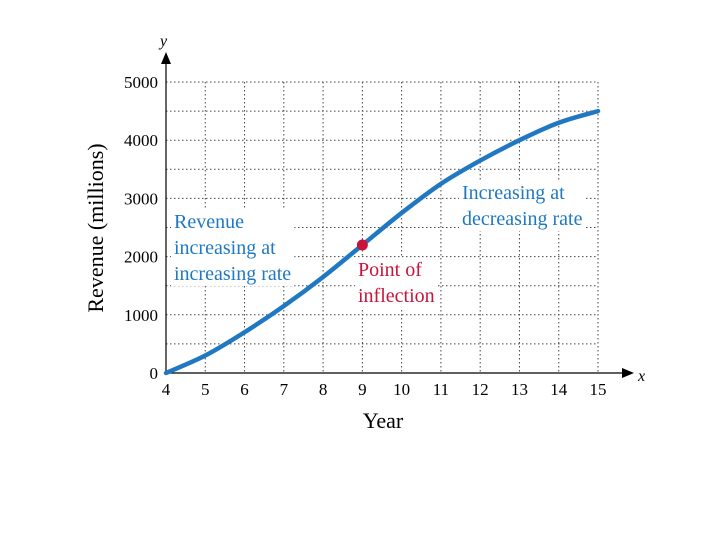 Image resolution: width=720 pixels, height=540 pixels. I want to click on annotation-text: Revenue increasing at increasing rate, so click(232, 248).